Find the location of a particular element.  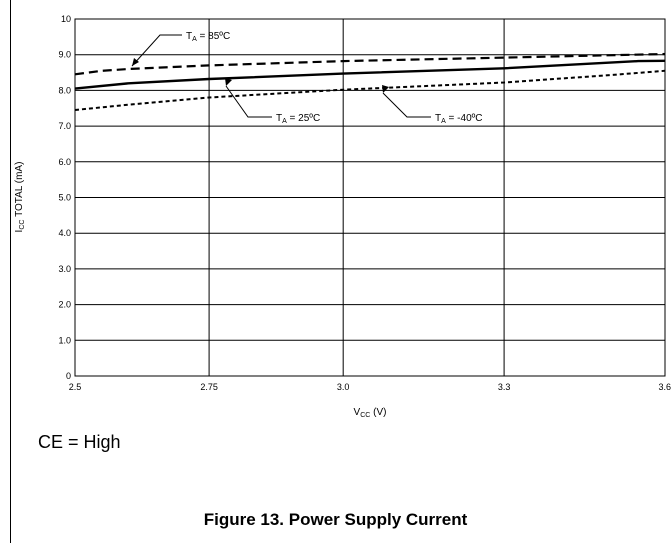

y-axis-label-sub: CC is located at coordinates (22, 225).